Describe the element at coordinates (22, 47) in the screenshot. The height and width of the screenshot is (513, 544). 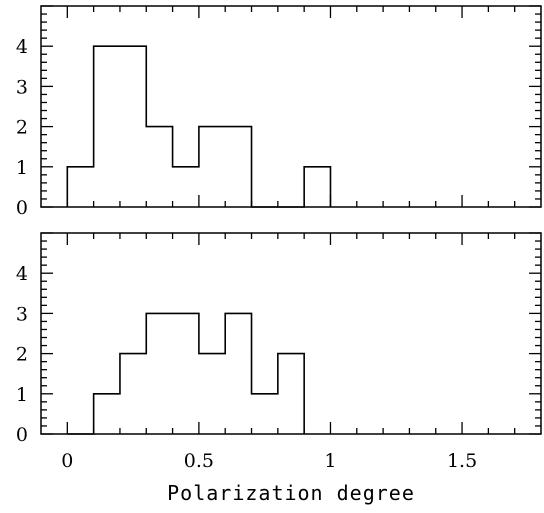
I see `top-y-tick-label: 4` at that location.